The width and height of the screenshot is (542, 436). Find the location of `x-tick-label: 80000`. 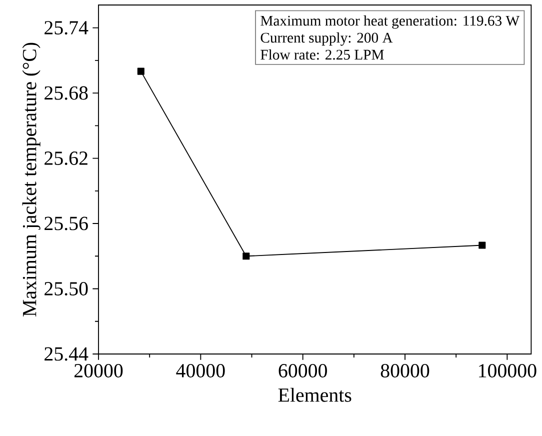

x-tick-label: 80000 is located at coordinates (405, 371).